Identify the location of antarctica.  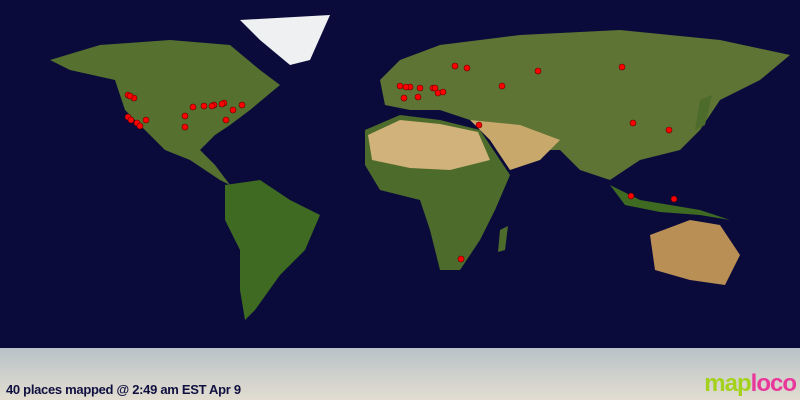
(400, 374).